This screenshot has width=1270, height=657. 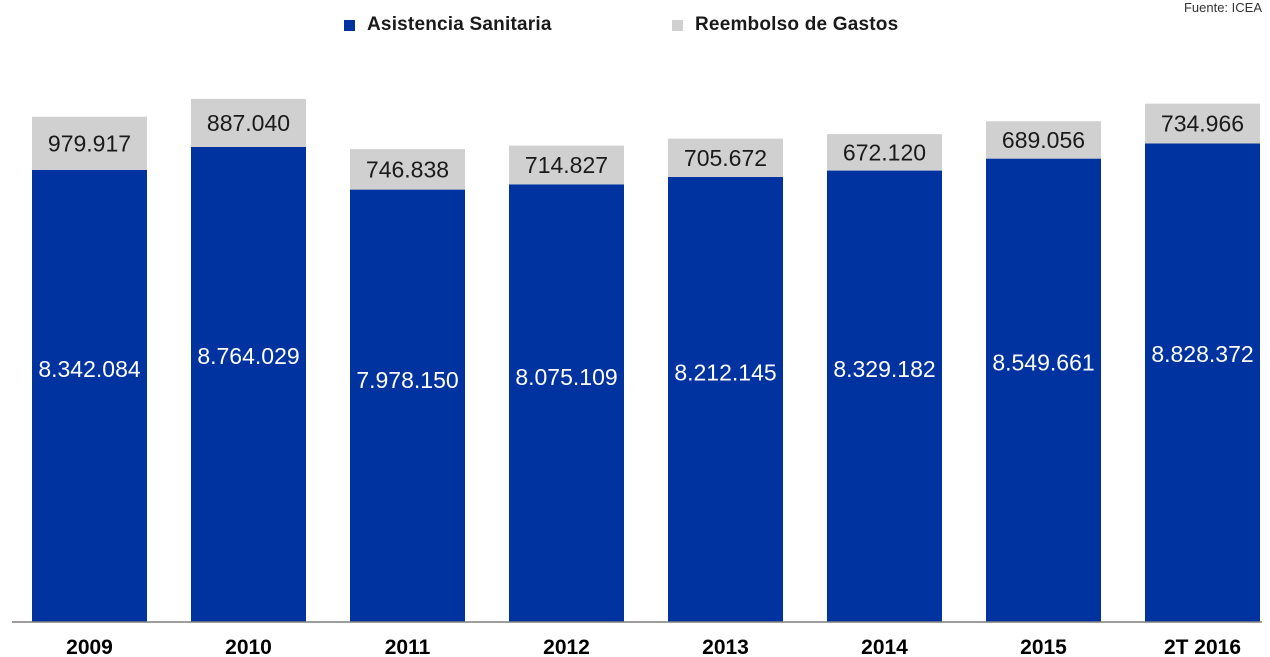 I want to click on data-label-reembolso: 746.838, so click(x=407, y=169).